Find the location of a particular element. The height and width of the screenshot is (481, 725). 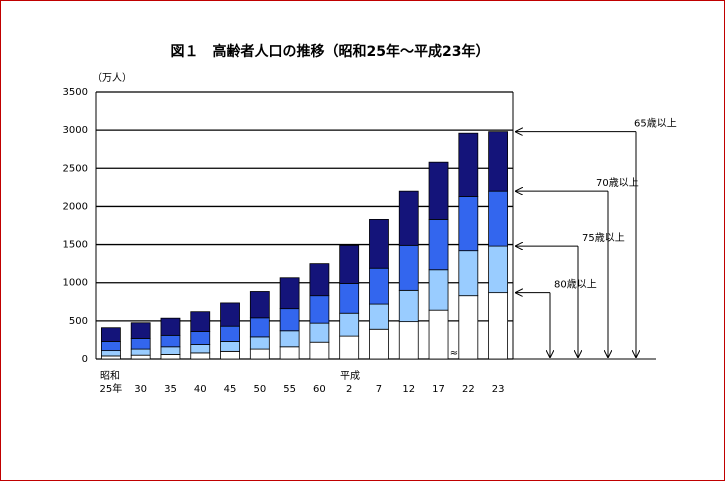

y-tick-label: 1000 is located at coordinates (75, 283).